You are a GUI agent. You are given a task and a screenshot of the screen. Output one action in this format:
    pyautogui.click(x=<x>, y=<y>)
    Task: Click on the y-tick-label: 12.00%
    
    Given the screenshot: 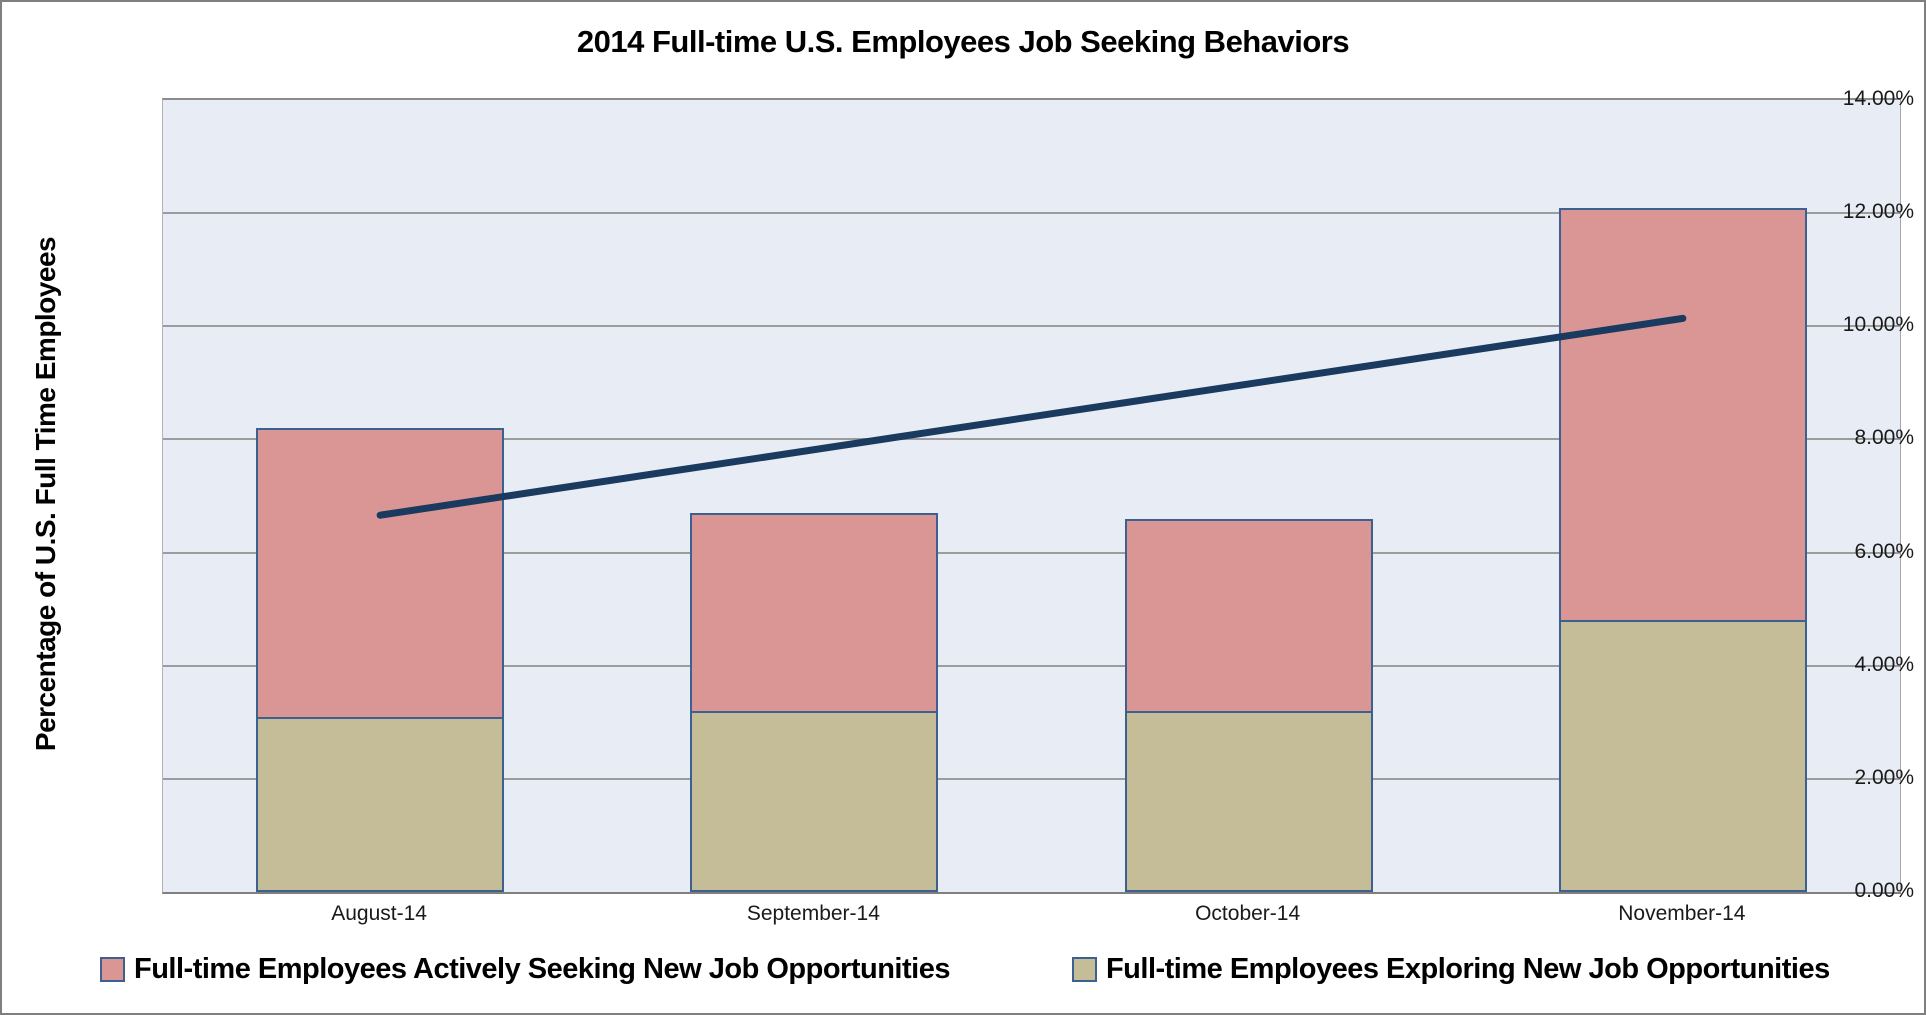 What is the action you would take?
    pyautogui.click(x=1878, y=212)
    